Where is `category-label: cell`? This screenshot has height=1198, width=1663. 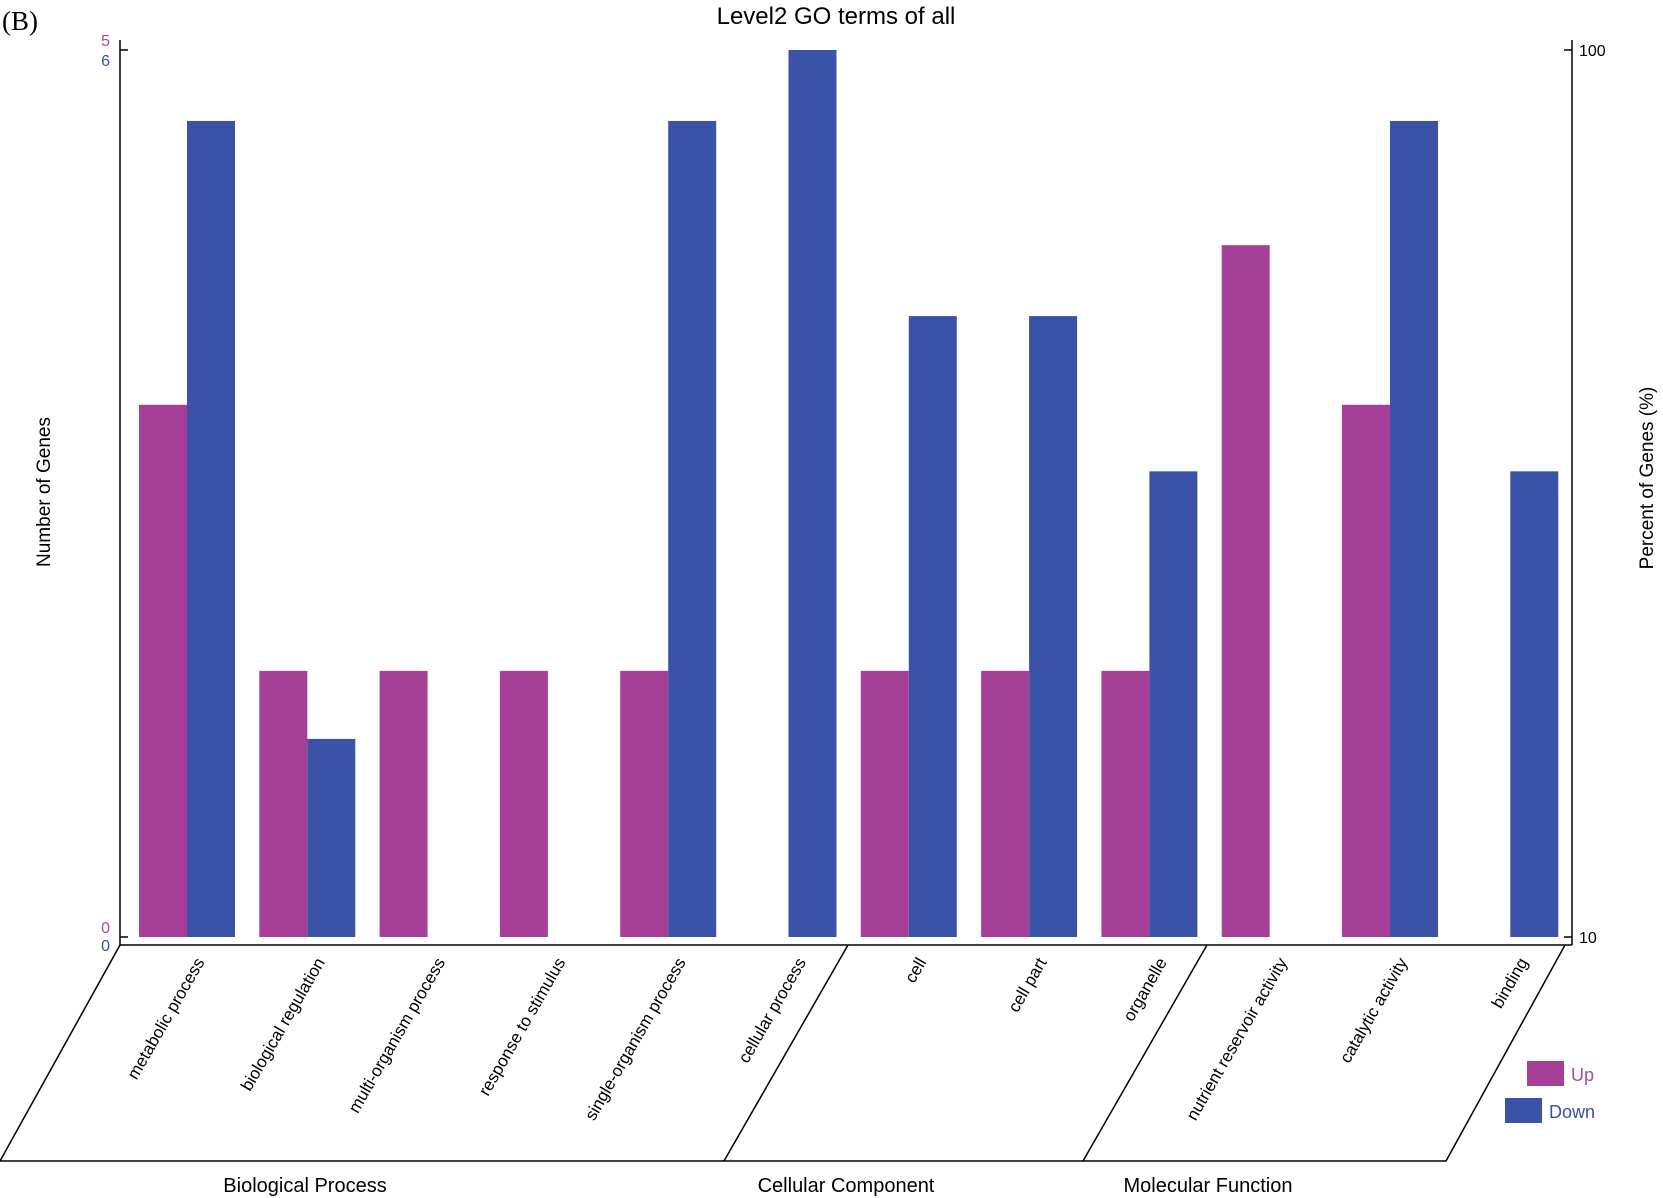 category-label: cell is located at coordinates (915, 971).